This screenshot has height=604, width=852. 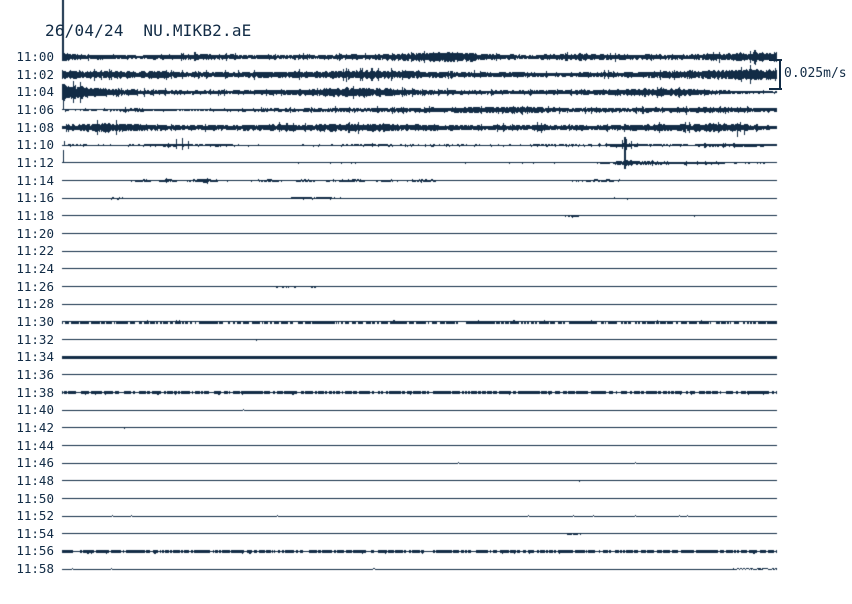 What do you see at coordinates (35, 568) in the screenshot?
I see `time-label: 11:58` at bounding box center [35, 568].